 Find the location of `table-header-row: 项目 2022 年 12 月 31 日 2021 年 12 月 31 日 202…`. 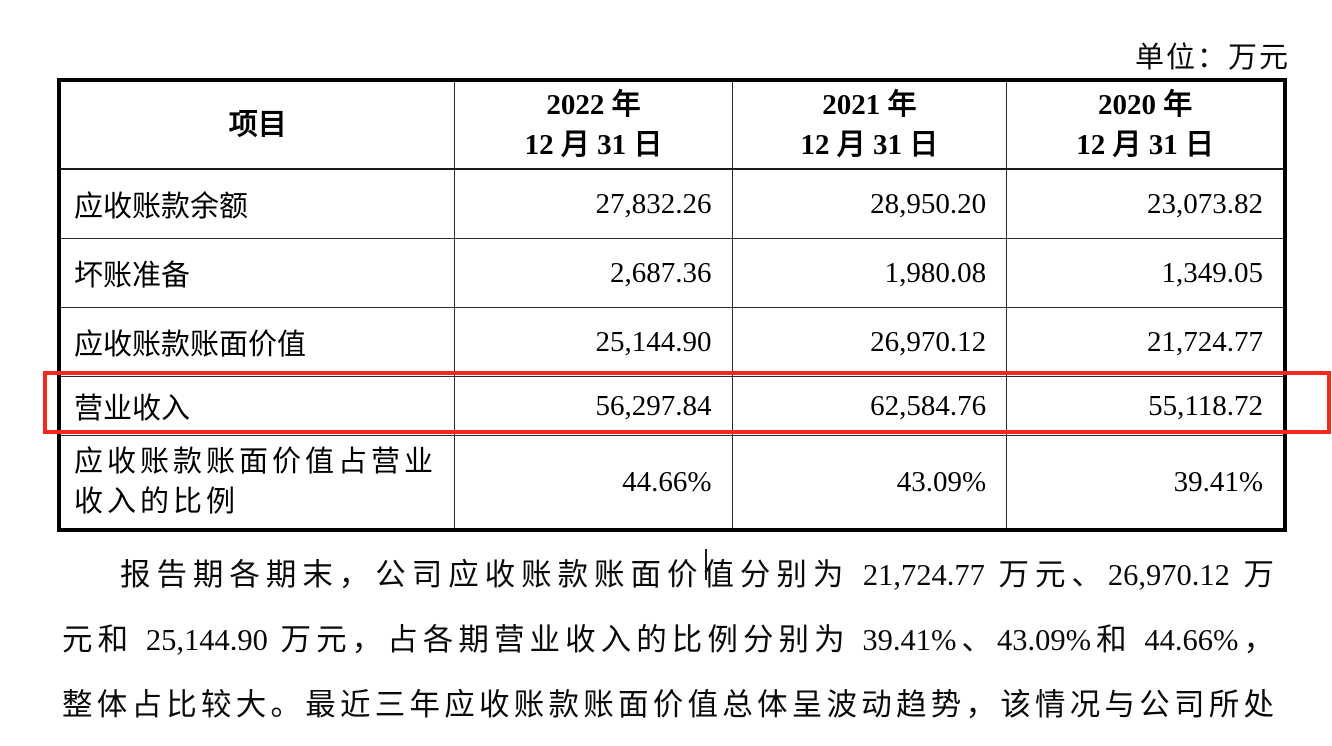

table-header-row: 项目 2022 年 12 月 31 日 2021 年 12 月 31 日 202… is located at coordinates (672, 124).